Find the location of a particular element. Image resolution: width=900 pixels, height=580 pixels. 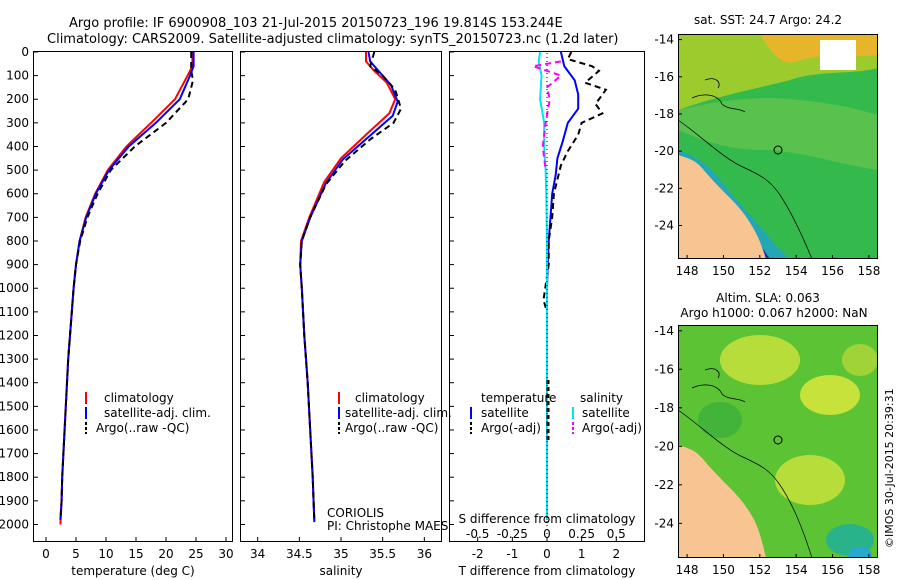

temperature-tick-label: 30 is located at coordinates (225, 554).